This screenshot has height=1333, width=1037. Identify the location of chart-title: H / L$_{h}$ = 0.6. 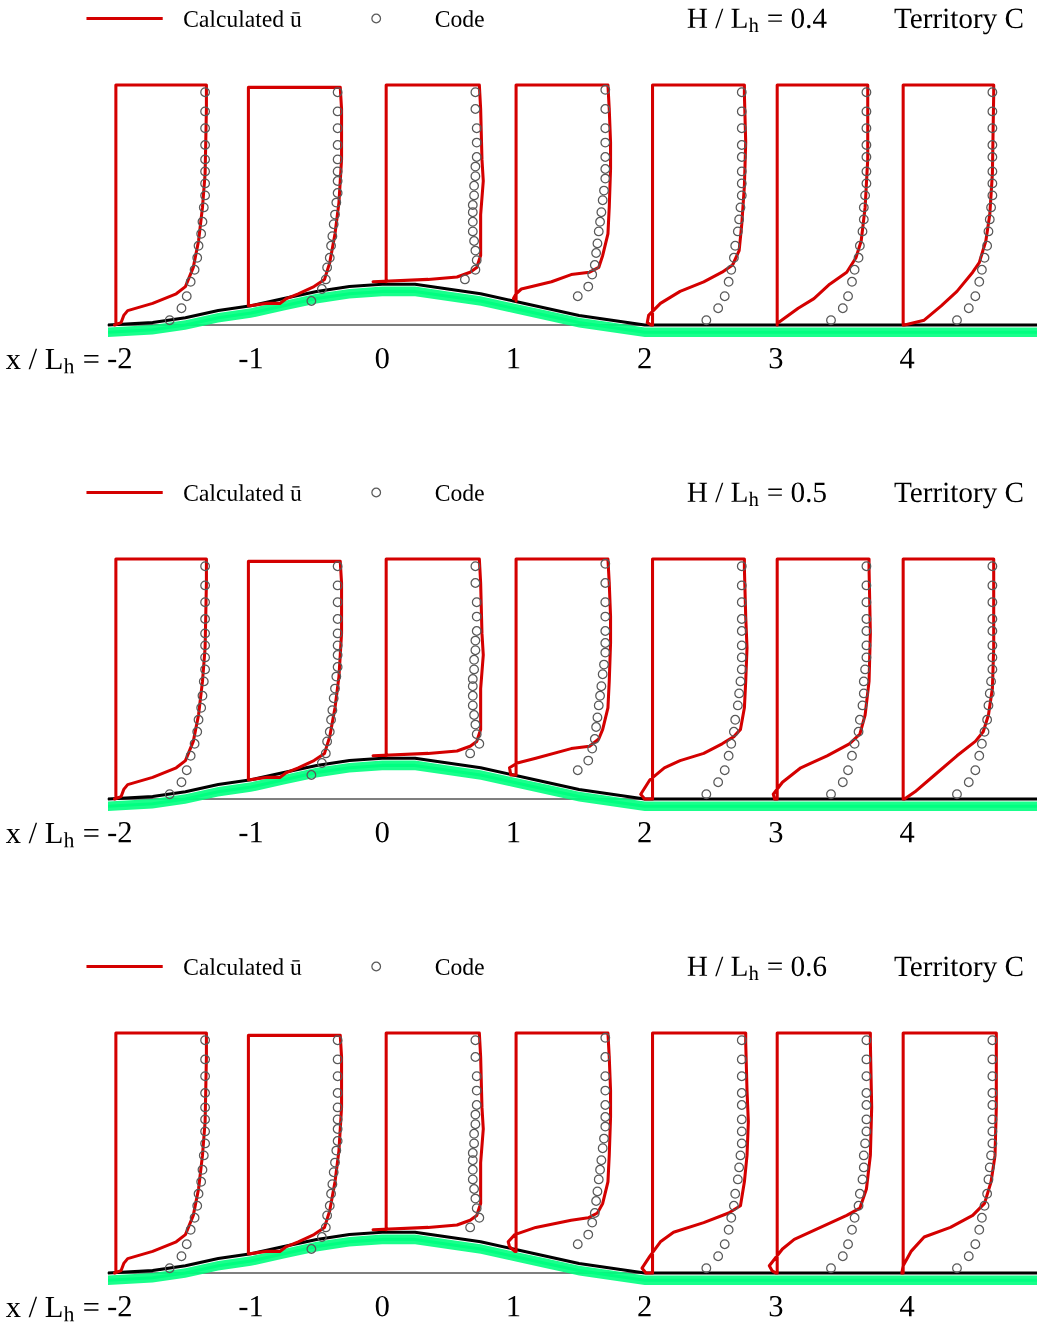
(757, 968).